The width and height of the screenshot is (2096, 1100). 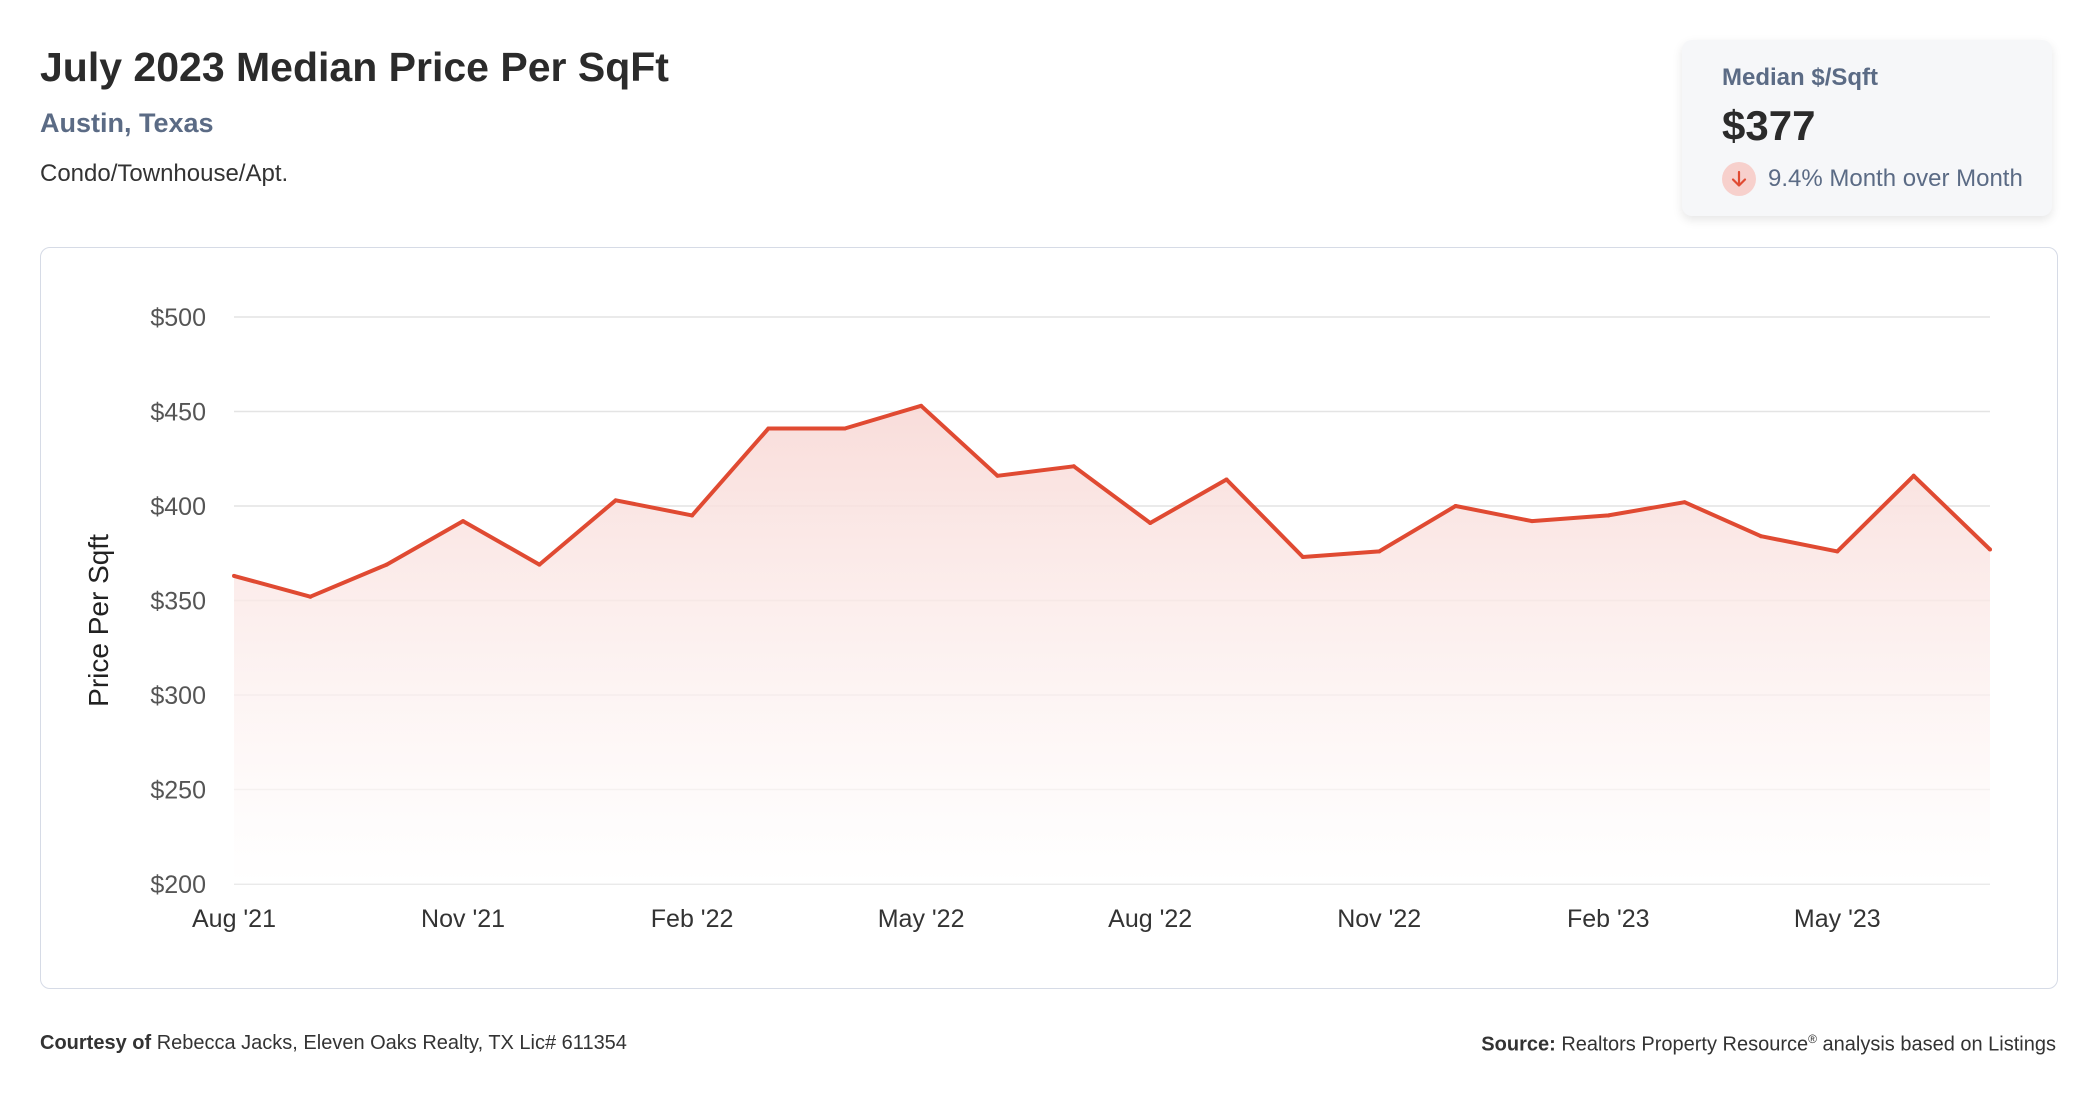 I want to click on y-tick-label: $200, so click(x=178, y=885).